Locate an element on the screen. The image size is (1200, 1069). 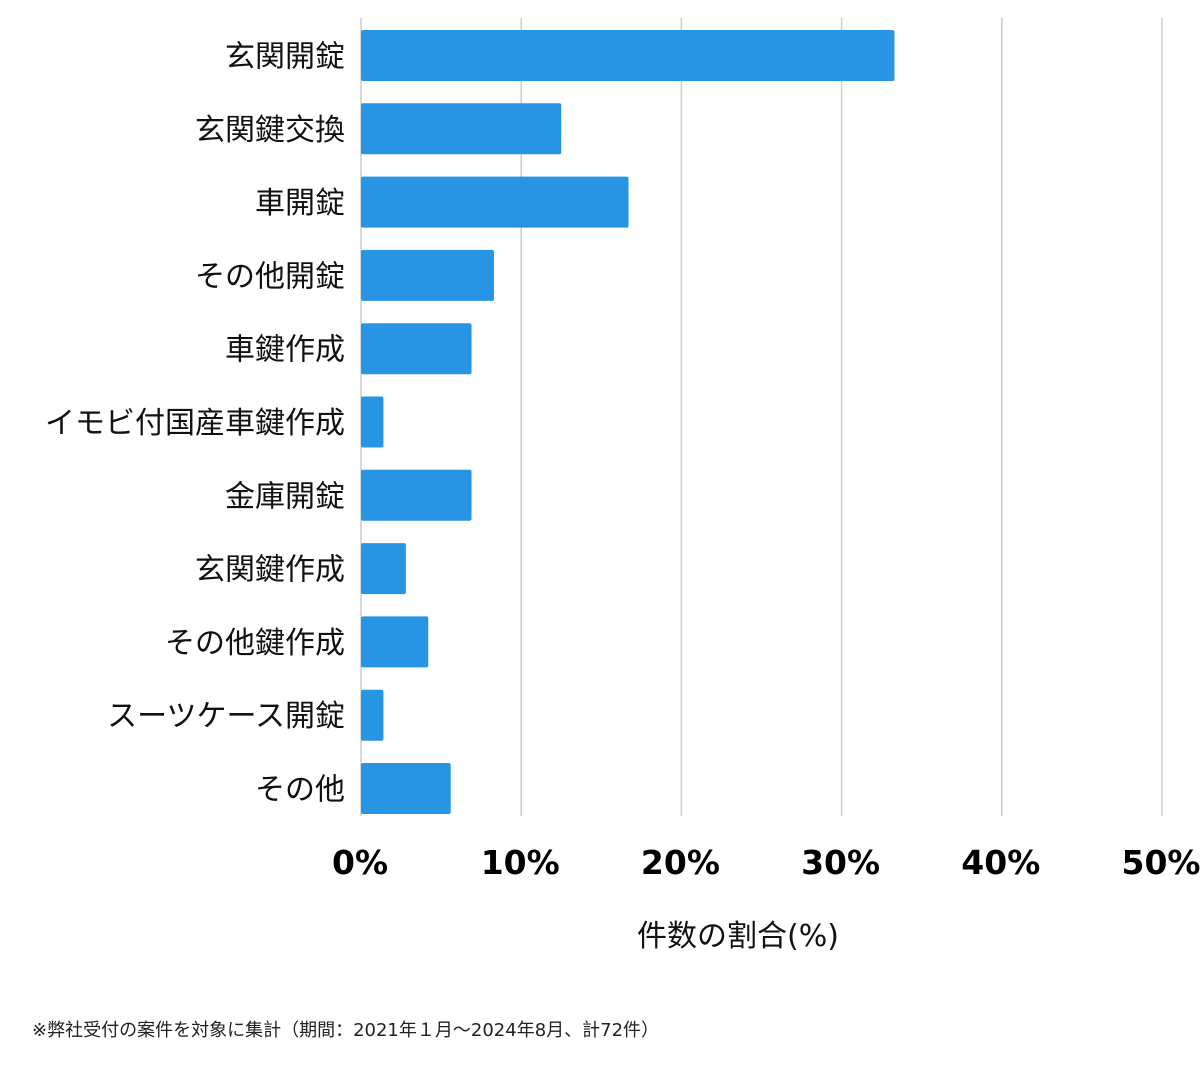
x-tick-labels: 0% 10% 20% 30% 40% 50% is located at coordinates (766, 862).